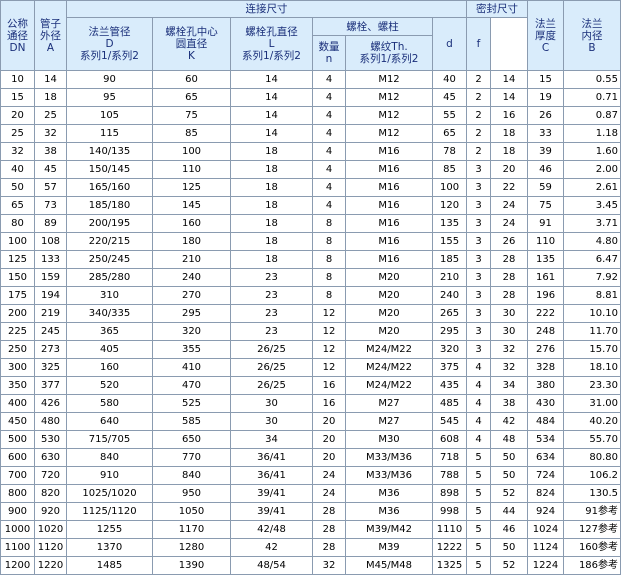  I want to click on table-cell: 480, so click(50, 421).